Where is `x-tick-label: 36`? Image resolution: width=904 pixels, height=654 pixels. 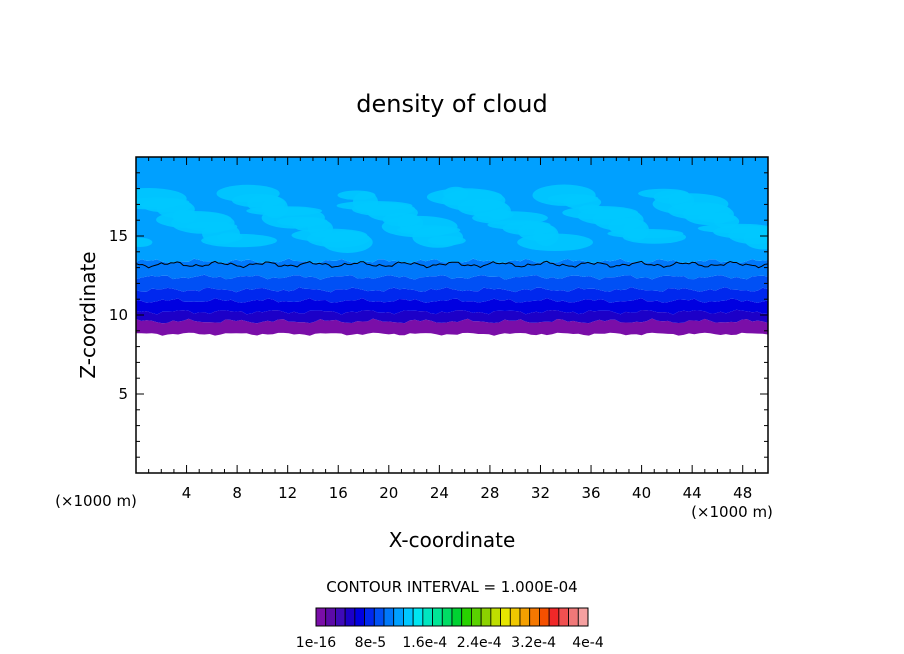
x-tick-label: 36 is located at coordinates (590, 493).